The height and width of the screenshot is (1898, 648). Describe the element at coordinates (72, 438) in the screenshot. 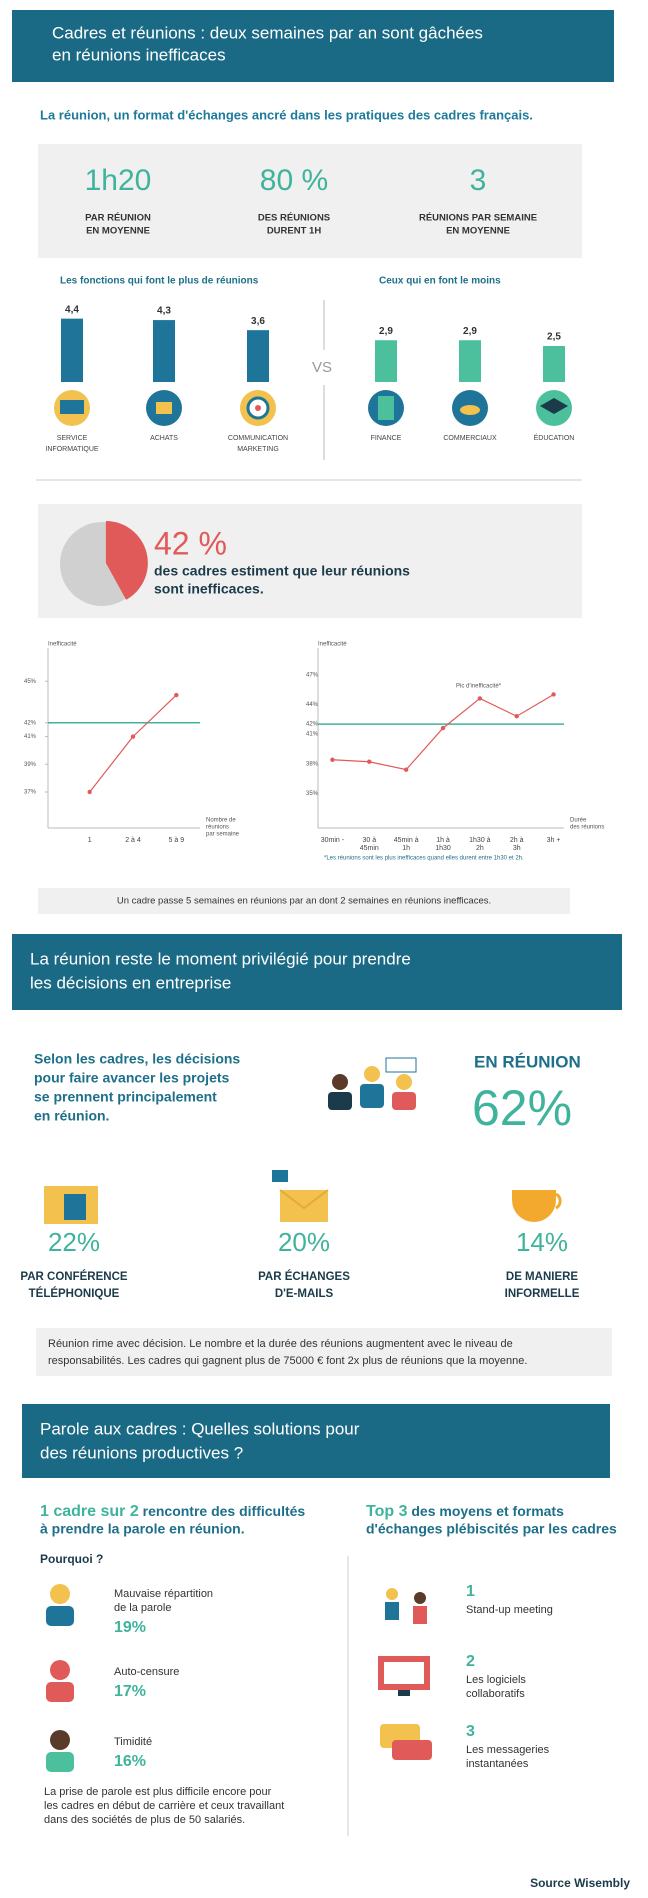

I see `category-label: SERVICE` at that location.